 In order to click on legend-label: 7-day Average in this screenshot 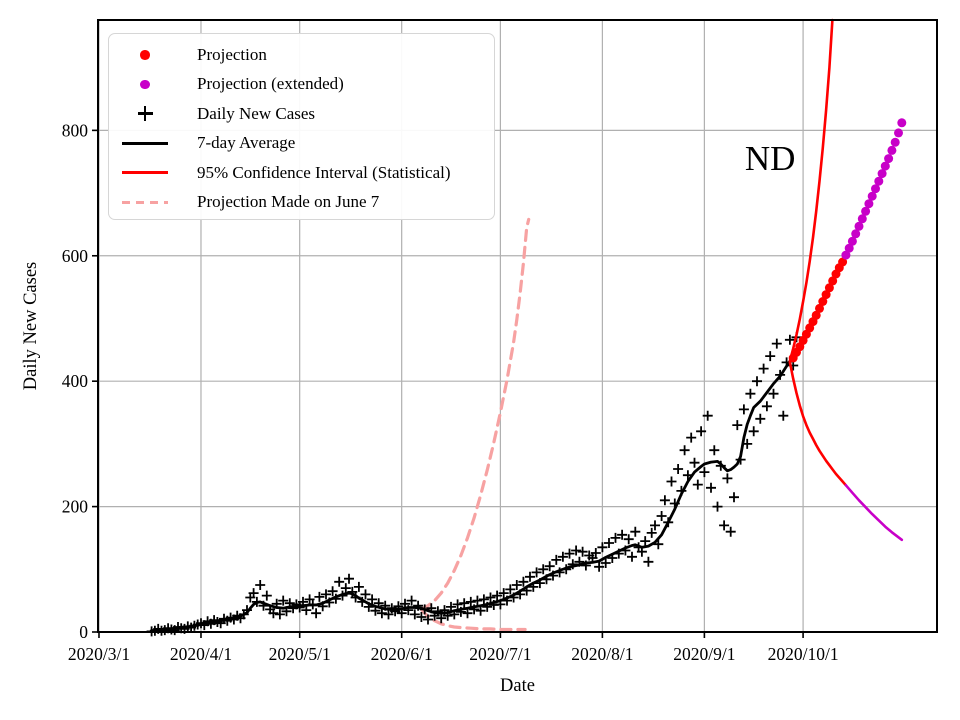, I will do `click(246, 143)`.